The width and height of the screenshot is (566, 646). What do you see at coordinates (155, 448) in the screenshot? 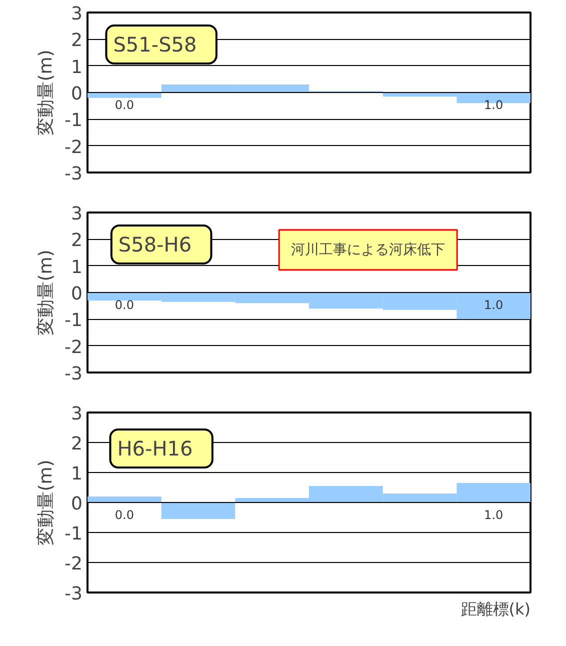
I see `text: H6-H16` at bounding box center [155, 448].